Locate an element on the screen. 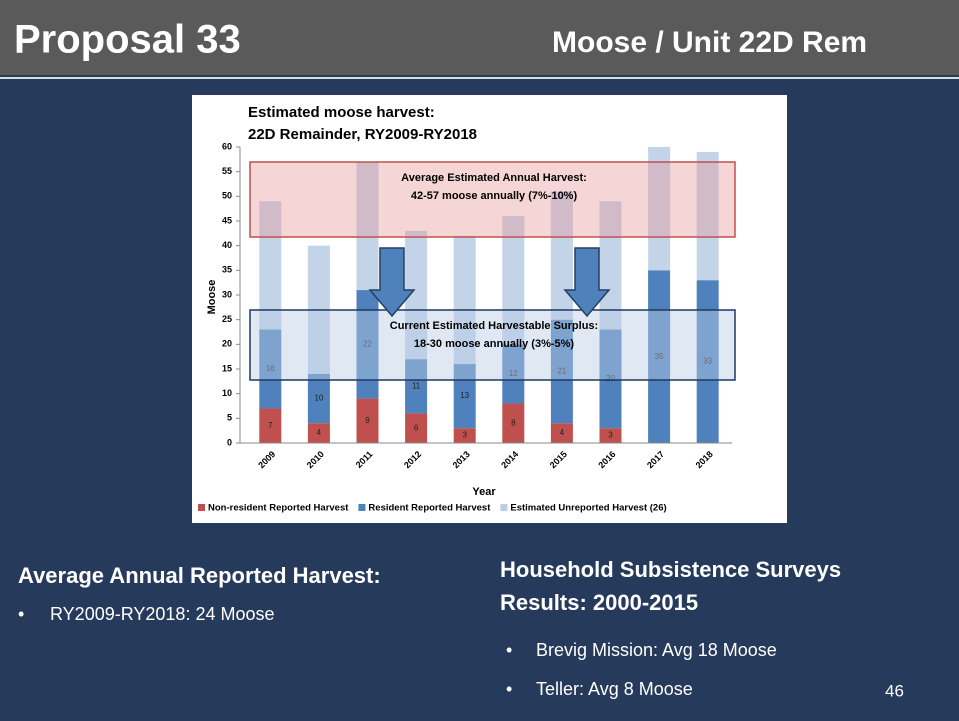 The height and width of the screenshot is (721, 959). data-label: 20 is located at coordinates (610, 378).